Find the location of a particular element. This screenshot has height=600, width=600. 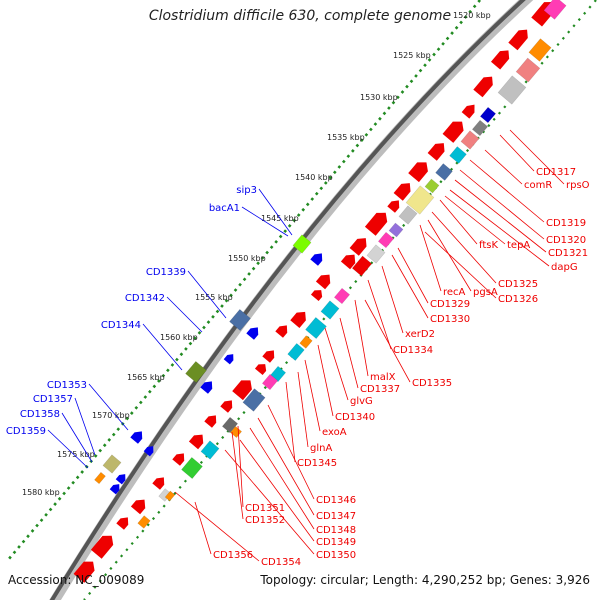

gene-label-forward: CD1357 is located at coordinates (53, 399).